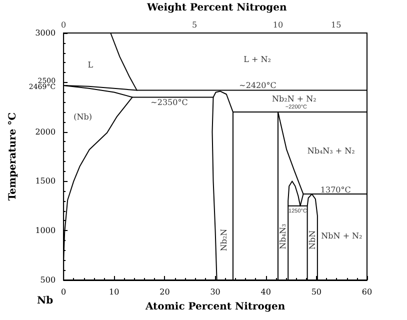 This screenshot has height=320, width=407. I want to click on text: 0, so click(63, 25).